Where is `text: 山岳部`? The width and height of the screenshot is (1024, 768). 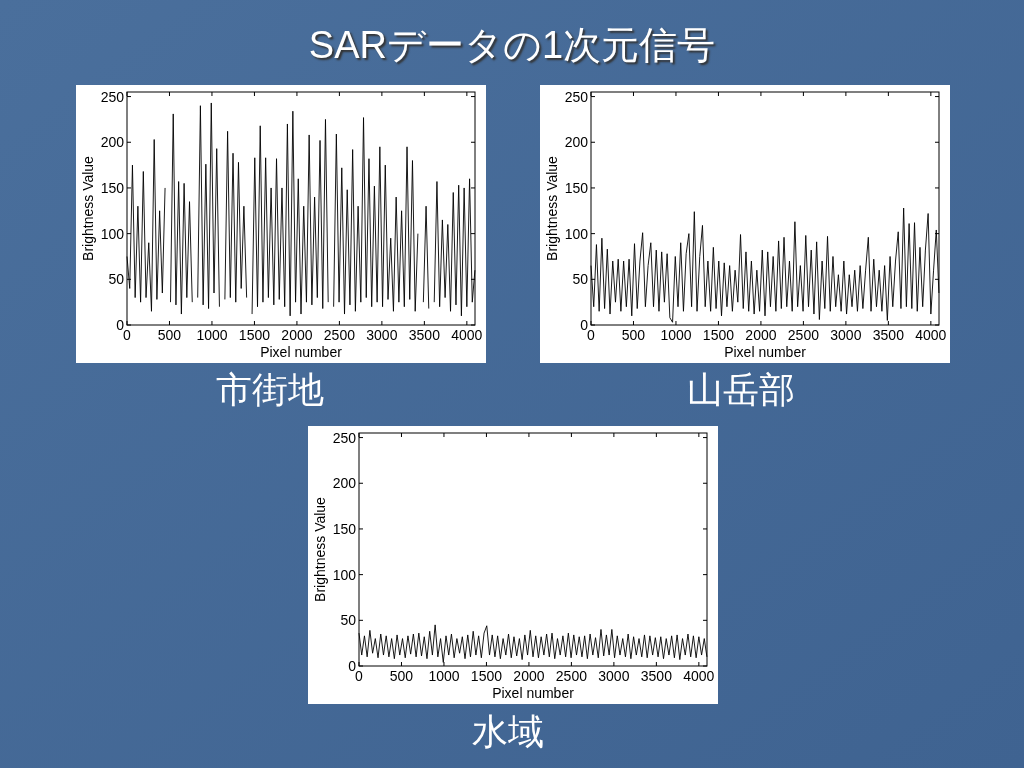
text: 山岳部 is located at coordinates (741, 389).